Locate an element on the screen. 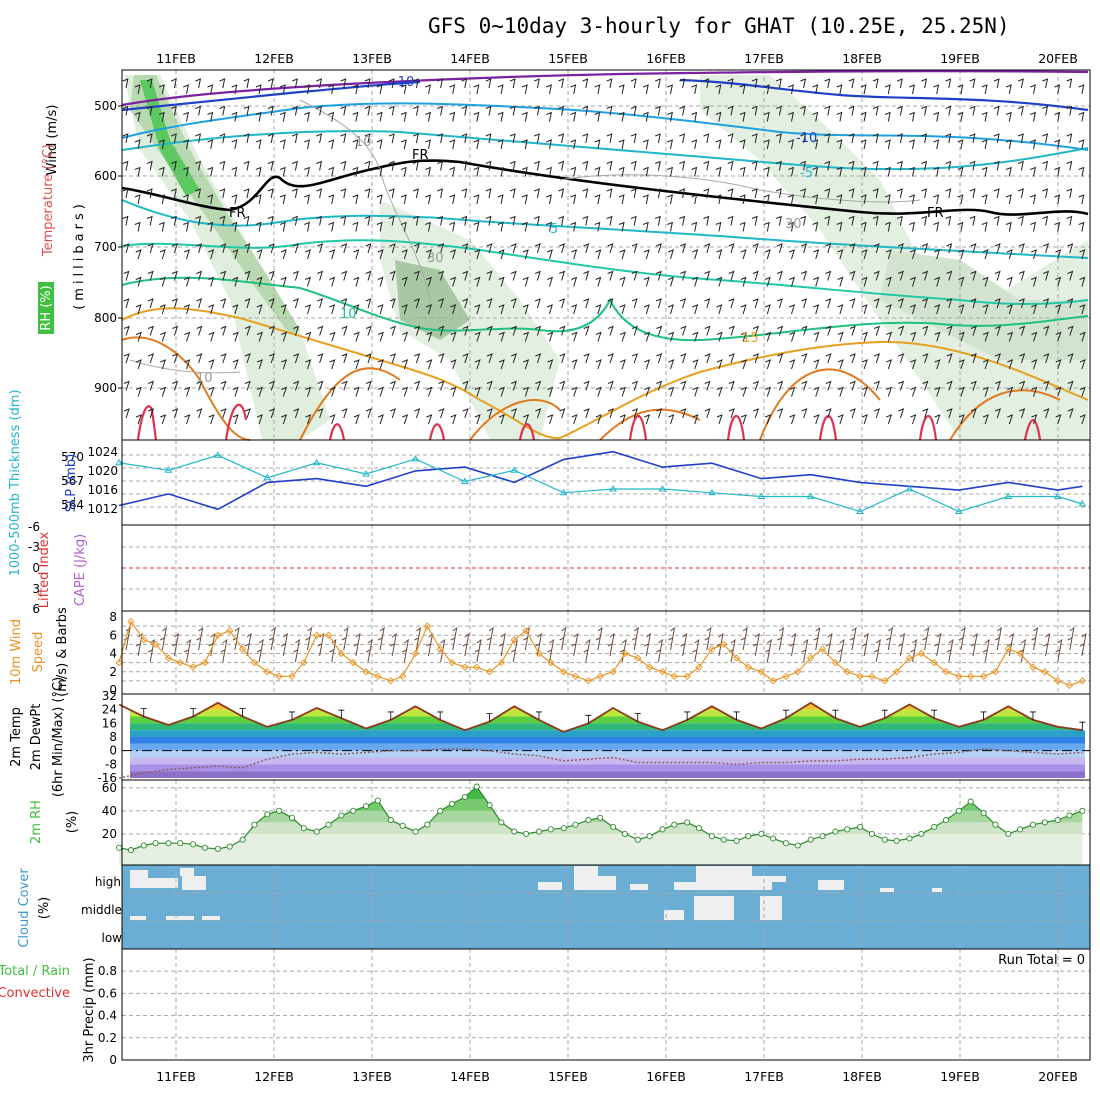 The image size is (1100, 1100). date-label-bottom: 18FEB is located at coordinates (862, 1076).